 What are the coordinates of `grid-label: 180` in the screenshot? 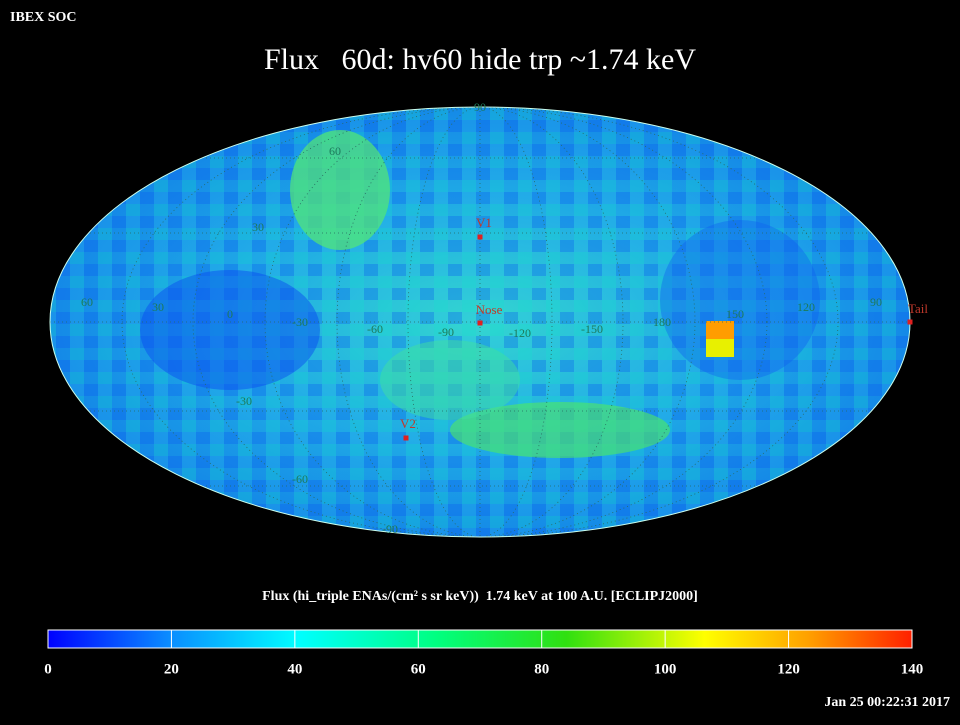 It's located at (662, 322).